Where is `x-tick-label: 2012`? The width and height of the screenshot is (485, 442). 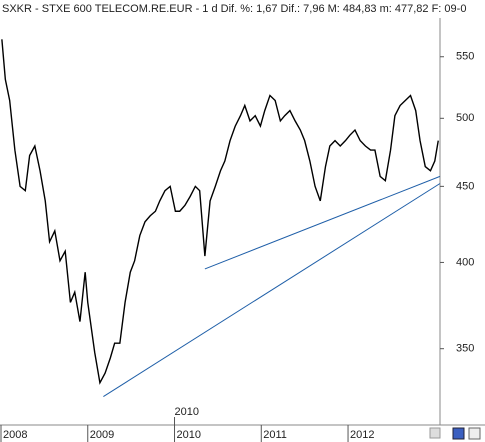 x-tick-label: 2012 is located at coordinates (362, 435).